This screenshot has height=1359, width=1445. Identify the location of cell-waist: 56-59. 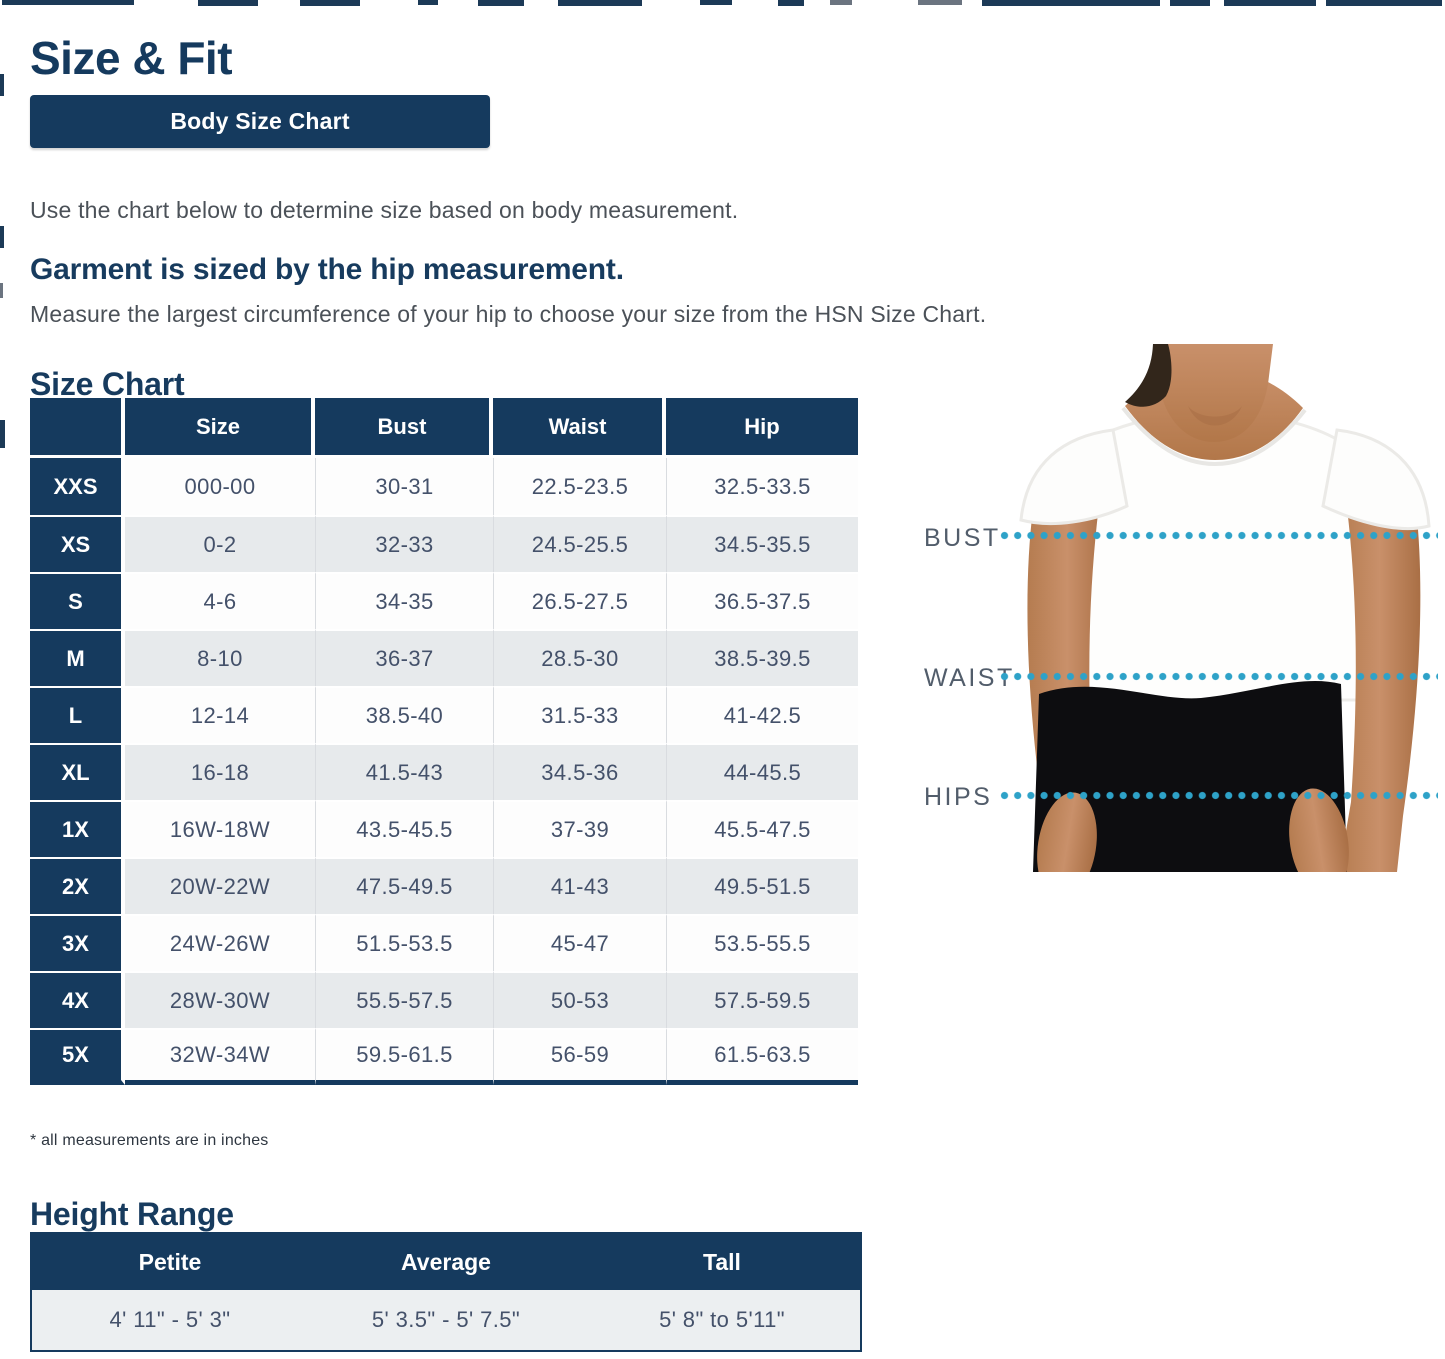
(579, 1056).